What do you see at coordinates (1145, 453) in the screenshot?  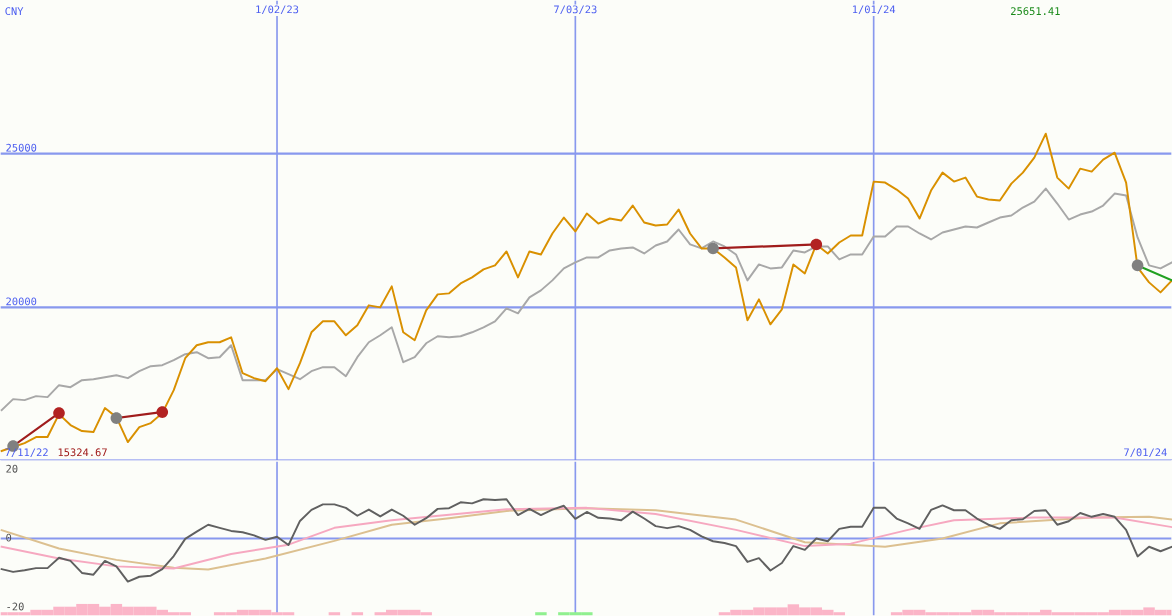 I see `annotation: 7/01/24` at bounding box center [1145, 453].